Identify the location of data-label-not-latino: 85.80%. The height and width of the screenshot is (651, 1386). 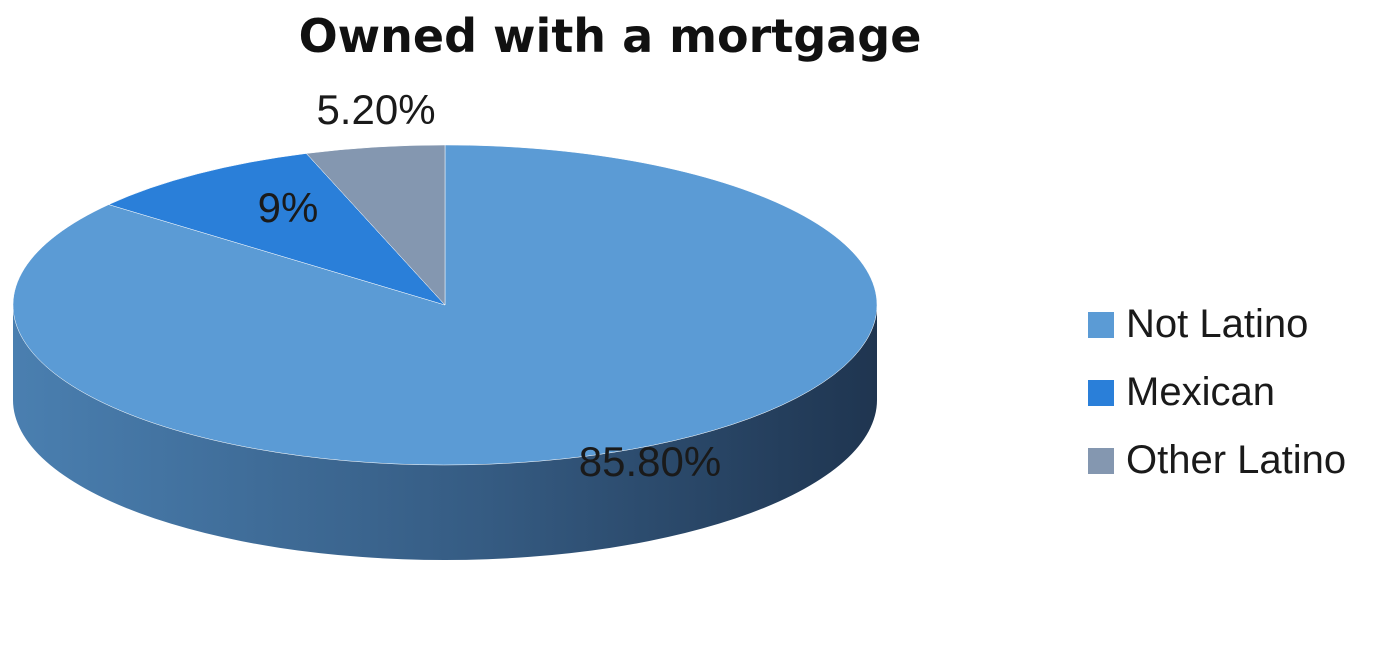
(650, 461).